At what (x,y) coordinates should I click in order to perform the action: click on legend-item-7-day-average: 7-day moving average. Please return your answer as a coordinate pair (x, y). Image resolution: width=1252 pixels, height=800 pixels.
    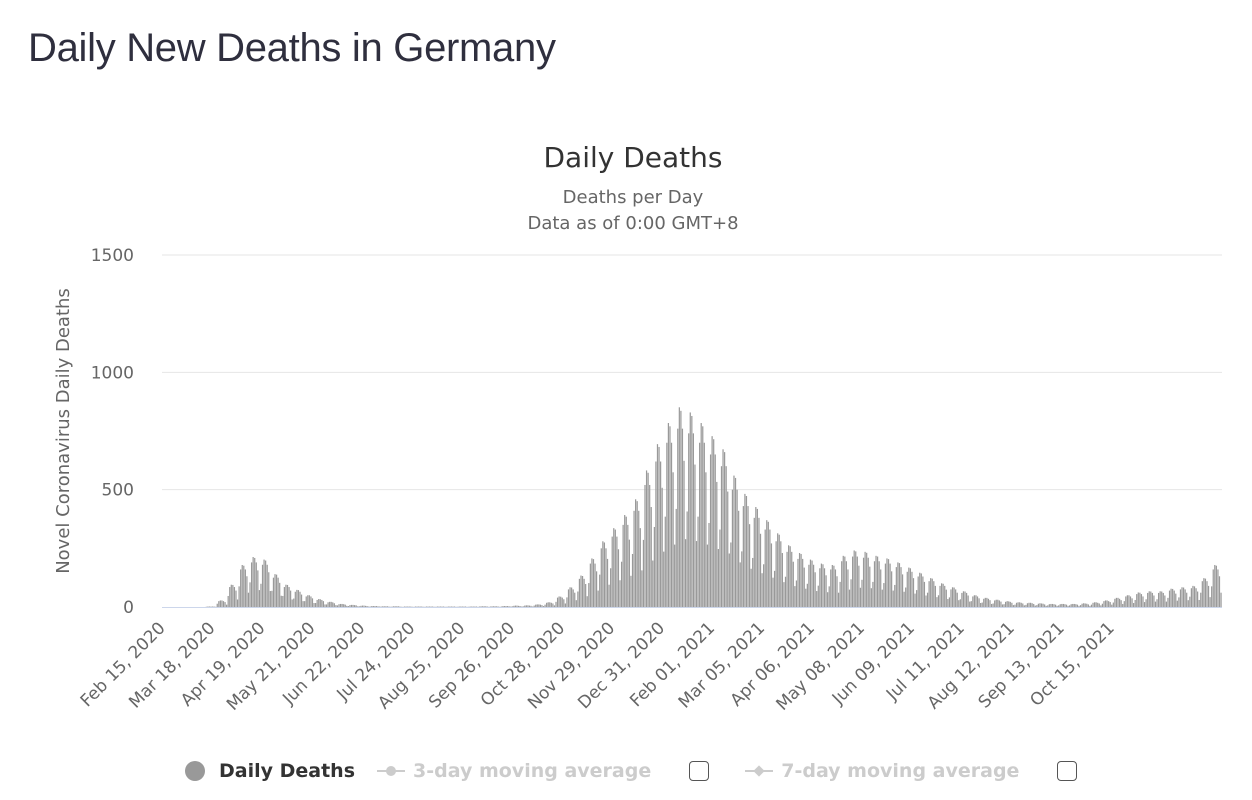
    Looking at the image, I should click on (918, 771).